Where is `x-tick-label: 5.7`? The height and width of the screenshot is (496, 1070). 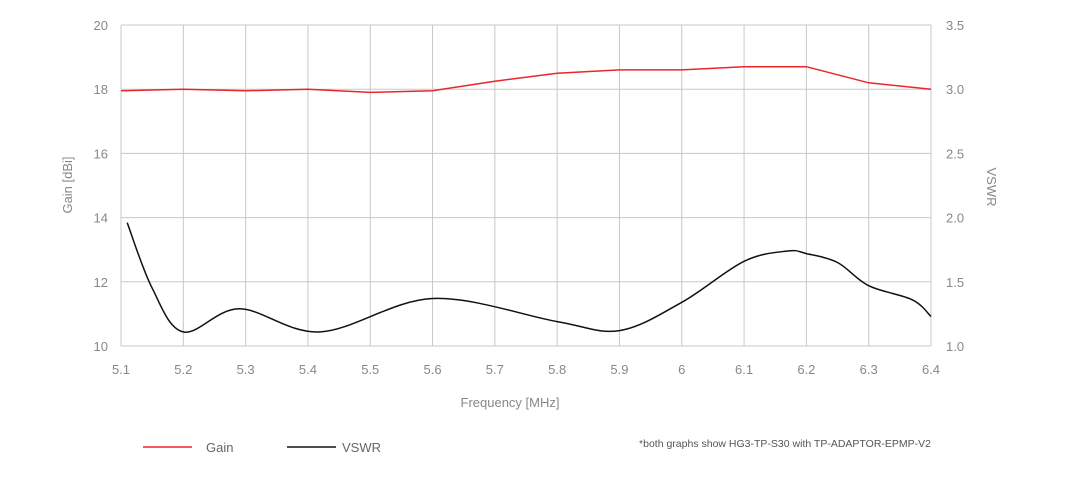 x-tick-label: 5.7 is located at coordinates (495, 369).